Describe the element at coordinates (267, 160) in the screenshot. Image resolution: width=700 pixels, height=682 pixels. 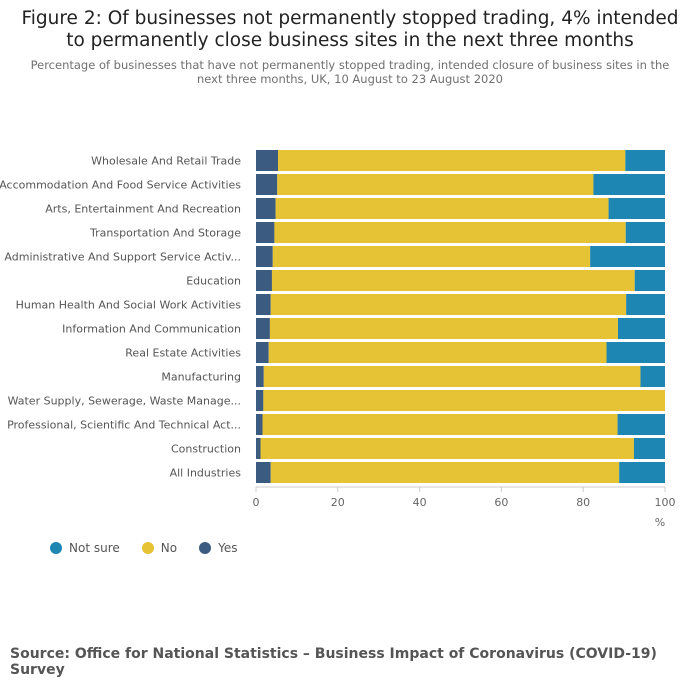
I see `bar-yes-wholesale-and-retail-trade` at that location.